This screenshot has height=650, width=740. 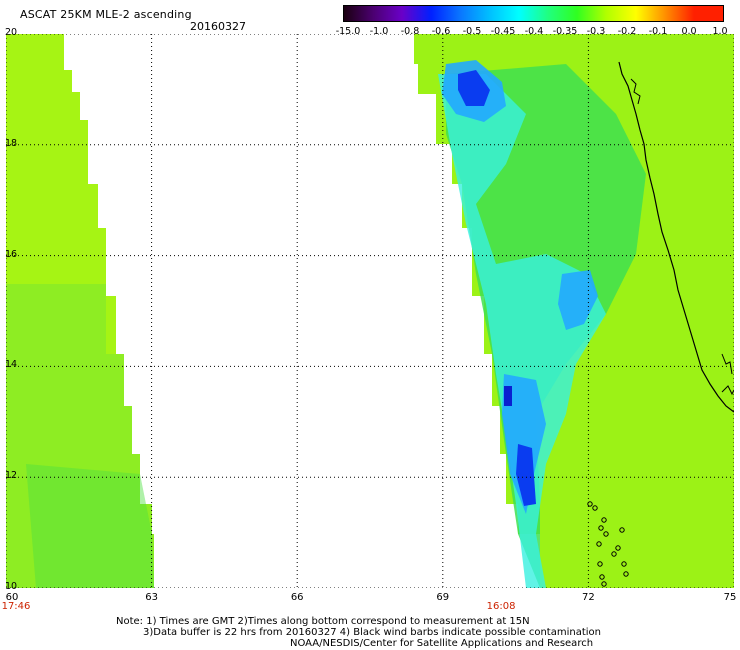 I want to click on colorbar-label: -0.35, so click(x=565, y=31).